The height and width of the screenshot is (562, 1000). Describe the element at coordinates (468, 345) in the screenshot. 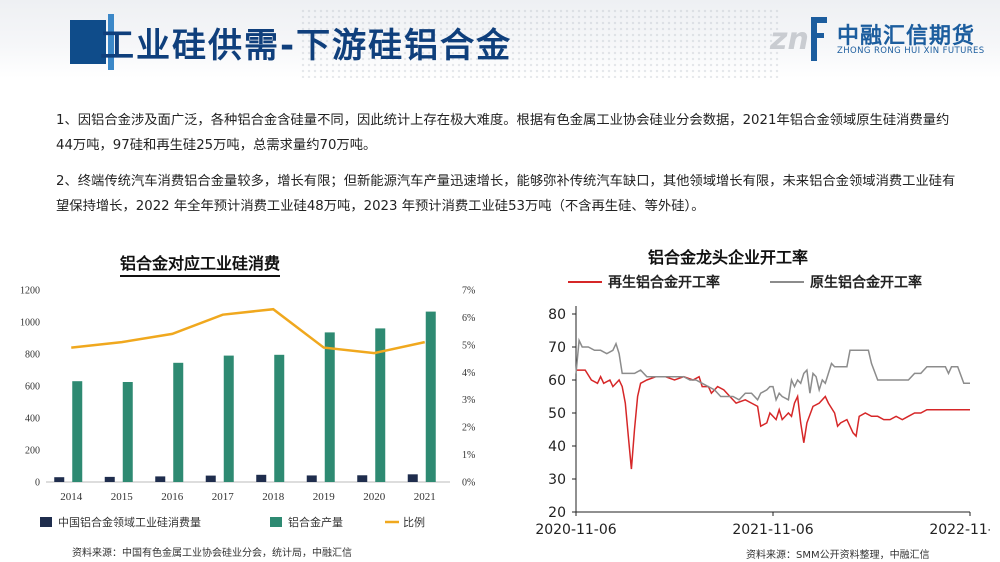

I see `y2-axis-tick-label: 5%` at that location.